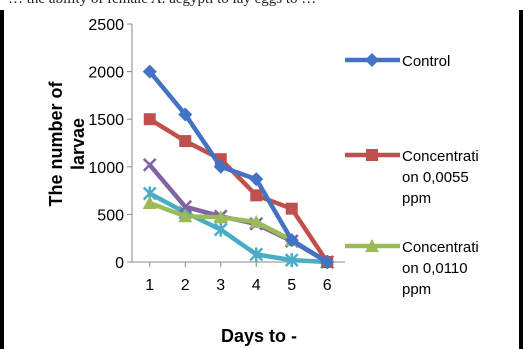  Describe the element at coordinates (56, 143) in the screenshot. I see `y-axis-title-line: The number of` at that location.